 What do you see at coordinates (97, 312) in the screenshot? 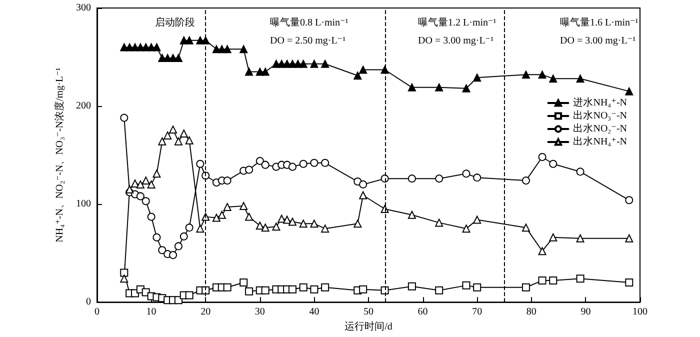
I see `x-tick-label: 0` at bounding box center [97, 312].